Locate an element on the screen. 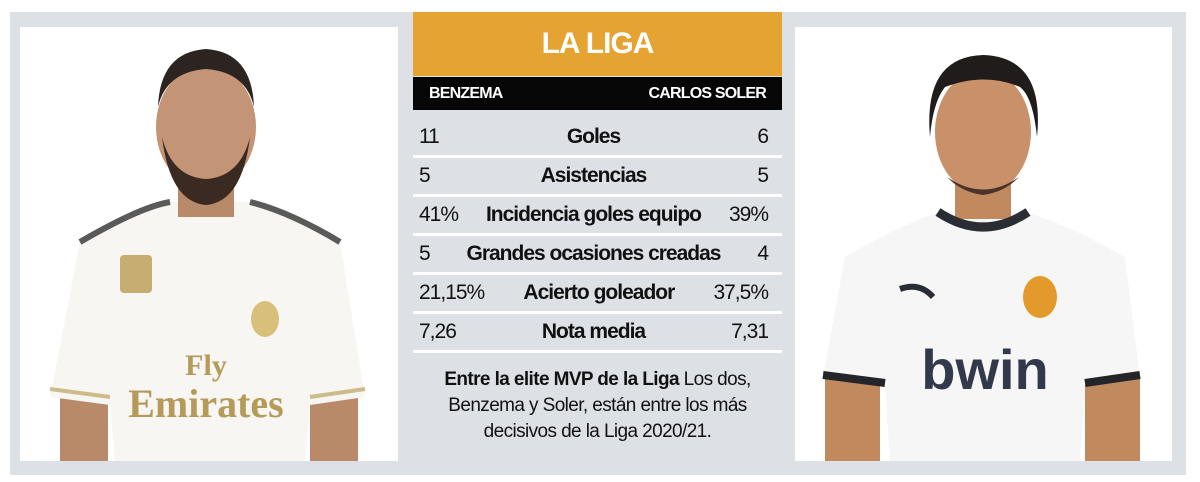 The height and width of the screenshot is (482, 1200). svg-text: Emirates is located at coordinates (206, 403).